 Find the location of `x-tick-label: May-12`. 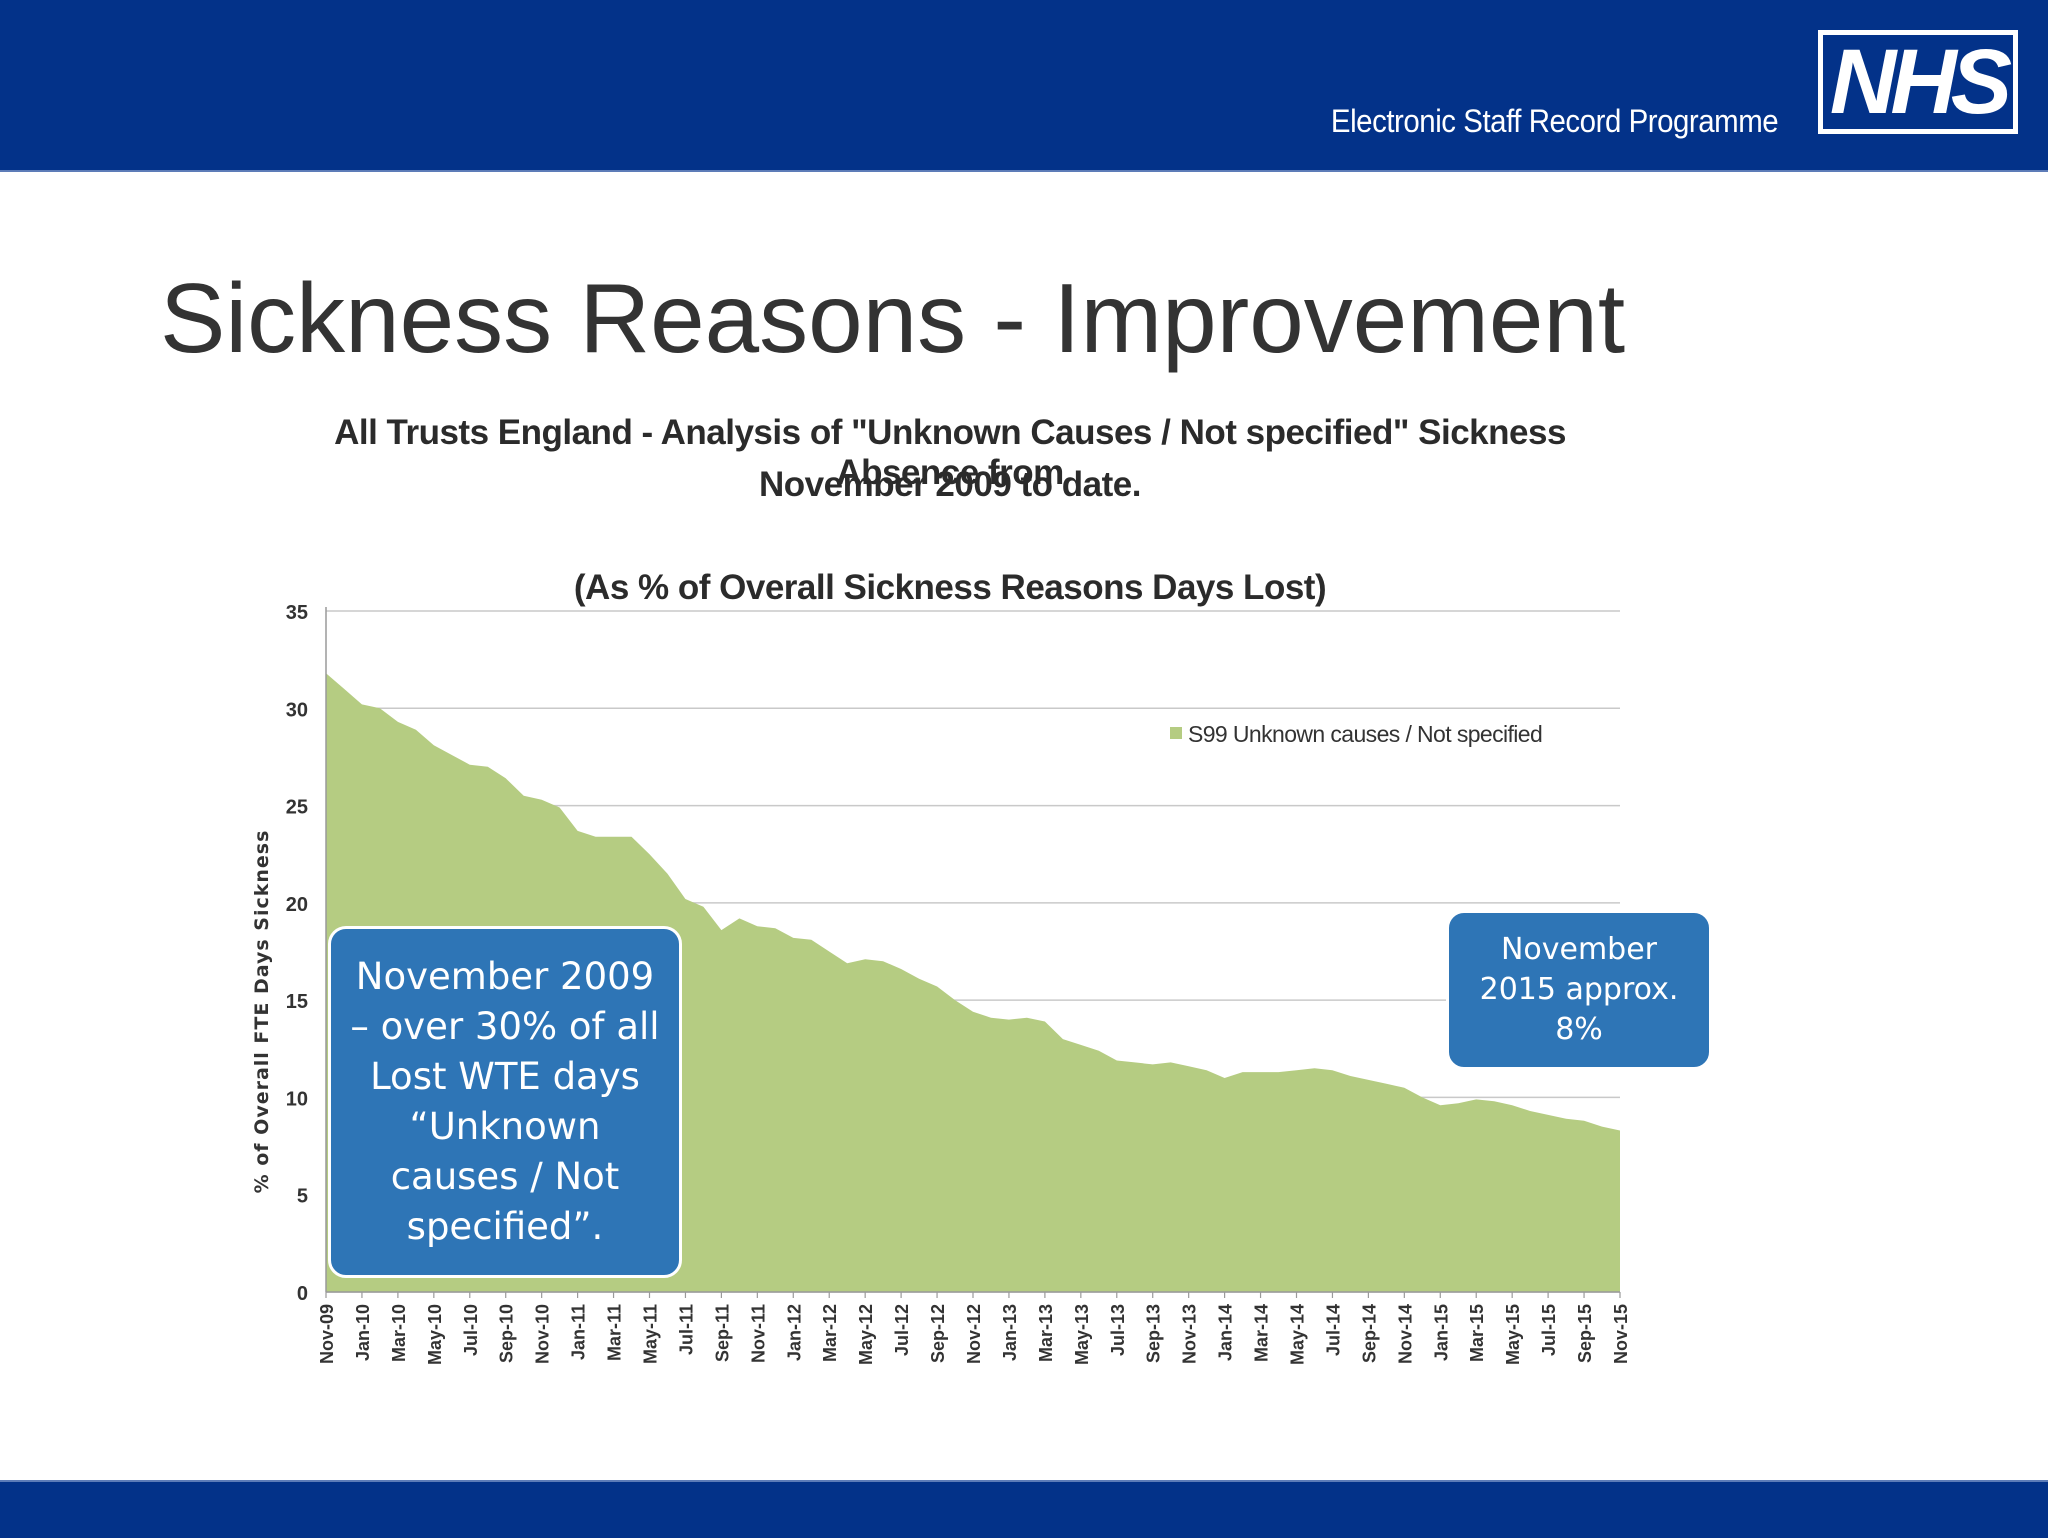

x-tick-label: May-12 is located at coordinates (866, 1334).